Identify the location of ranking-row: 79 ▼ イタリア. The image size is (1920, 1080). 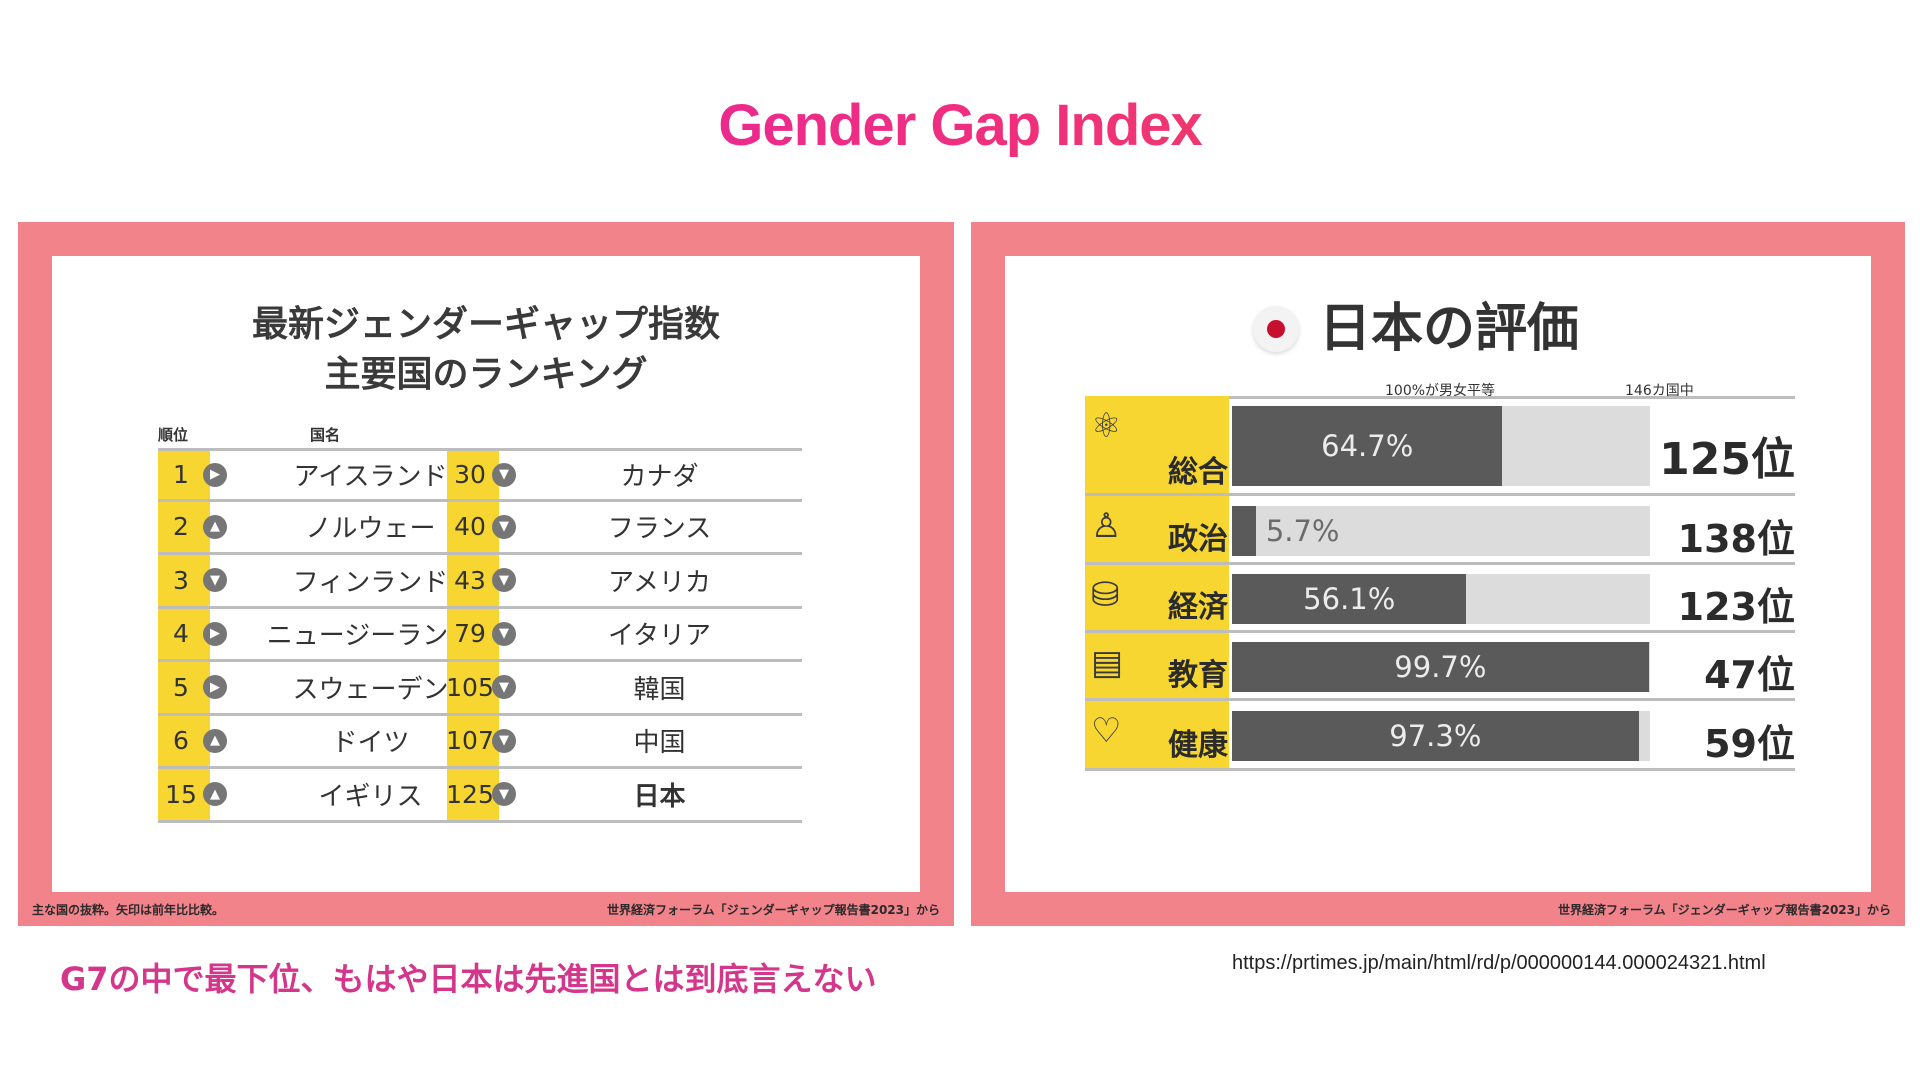
(624, 635).